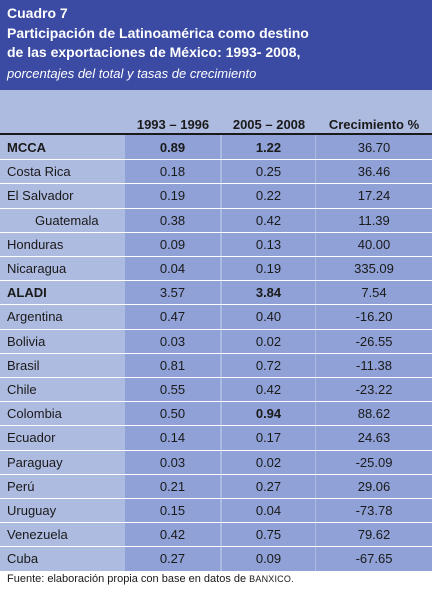  What do you see at coordinates (172, 510) in the screenshot?
I see `cell-1993-1996: 0.15` at bounding box center [172, 510].